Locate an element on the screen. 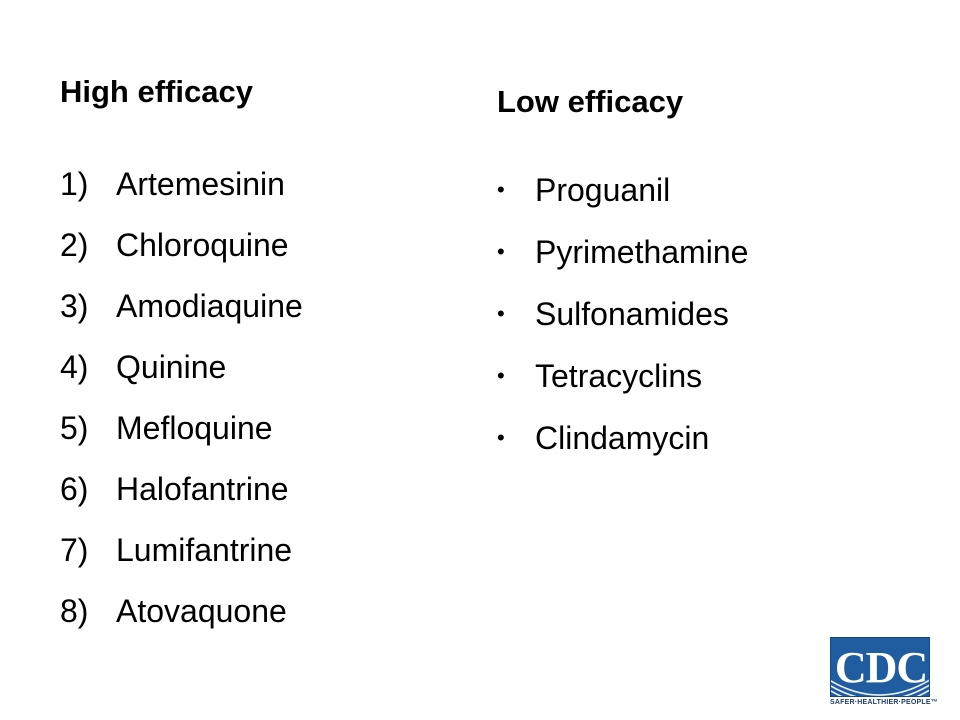 The width and height of the screenshot is (960, 720). list-number: 2) is located at coordinates (74, 245).